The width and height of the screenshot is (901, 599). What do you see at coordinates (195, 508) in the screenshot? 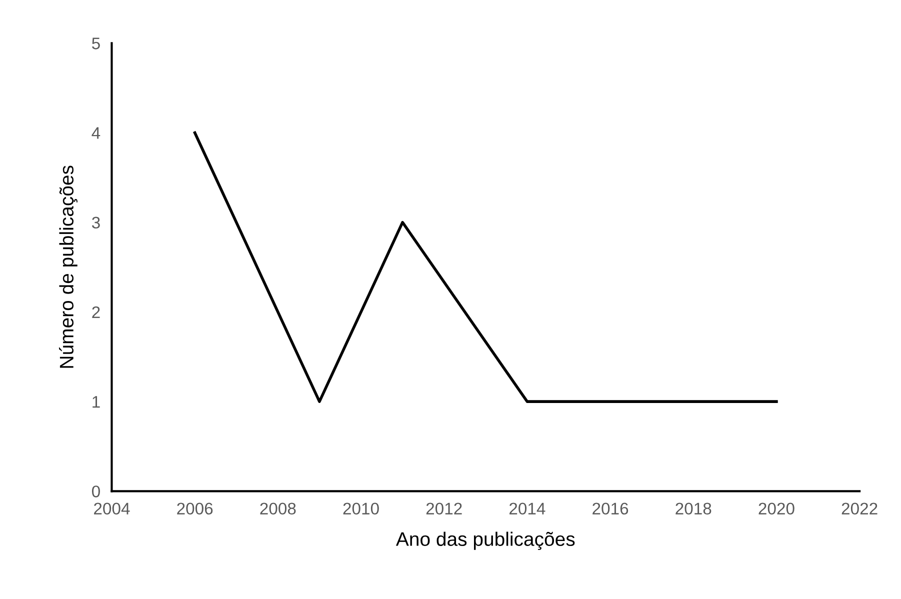
I see `x-tick-label: 2006` at bounding box center [195, 508].